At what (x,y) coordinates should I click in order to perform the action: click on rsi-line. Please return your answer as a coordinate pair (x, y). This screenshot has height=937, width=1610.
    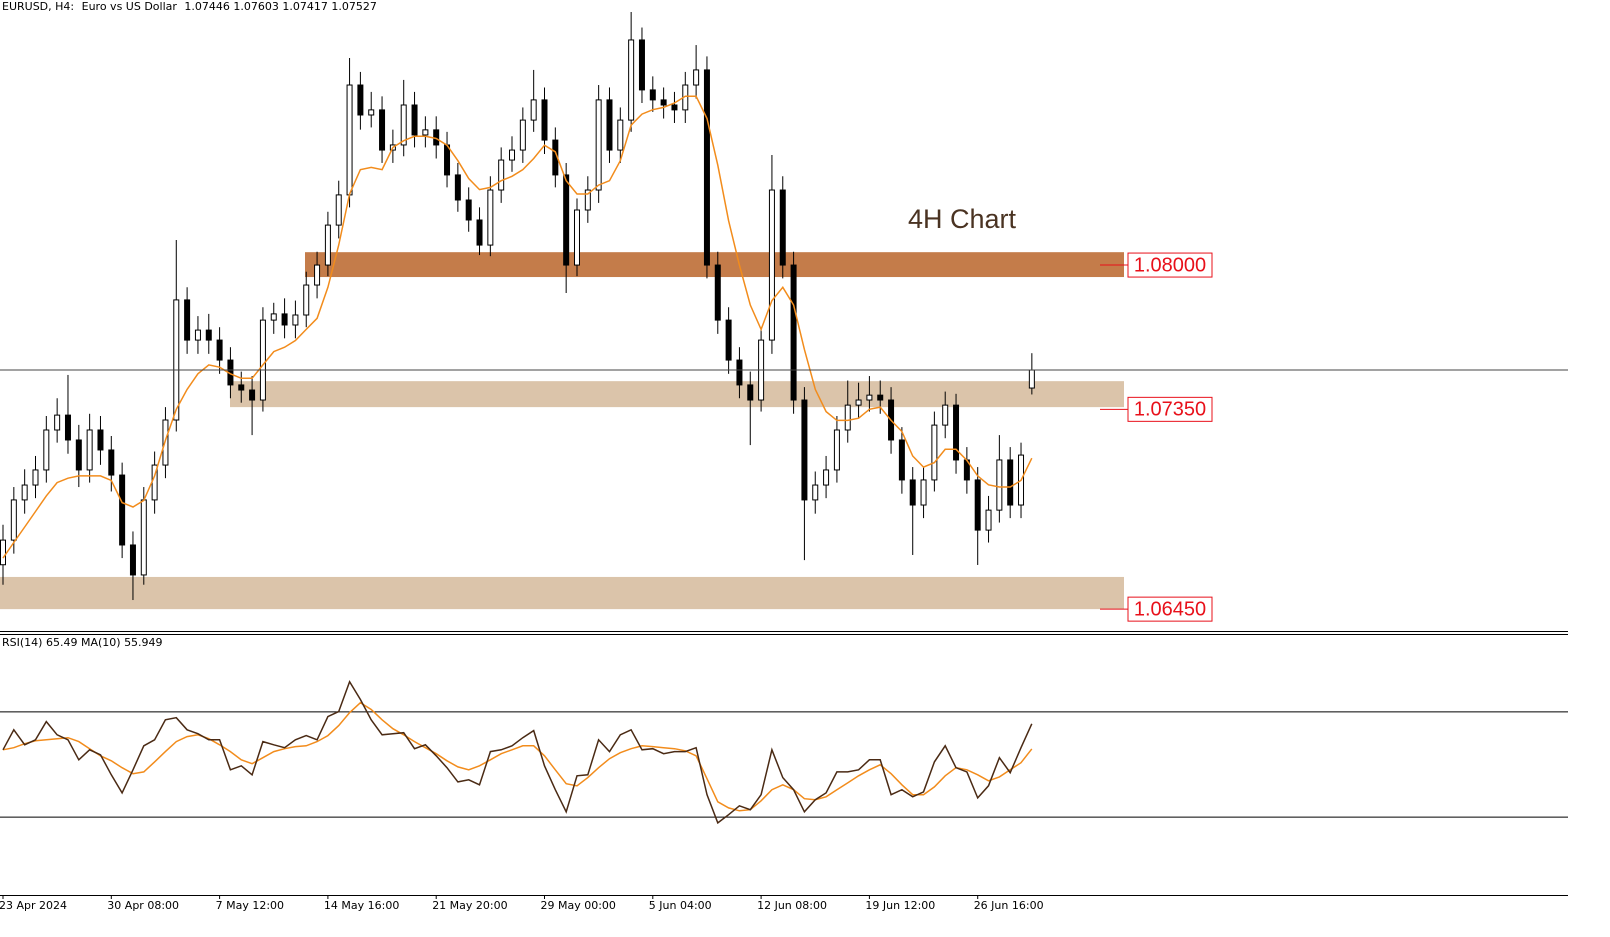
    Looking at the image, I should click on (517, 752).